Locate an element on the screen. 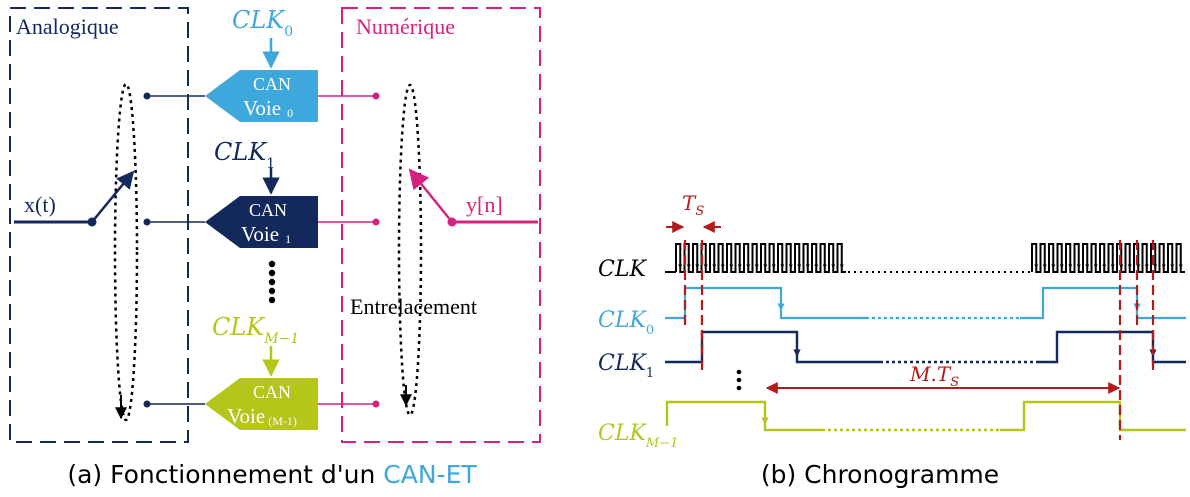  adc-0-channel: Voie 0 is located at coordinates (268, 108).